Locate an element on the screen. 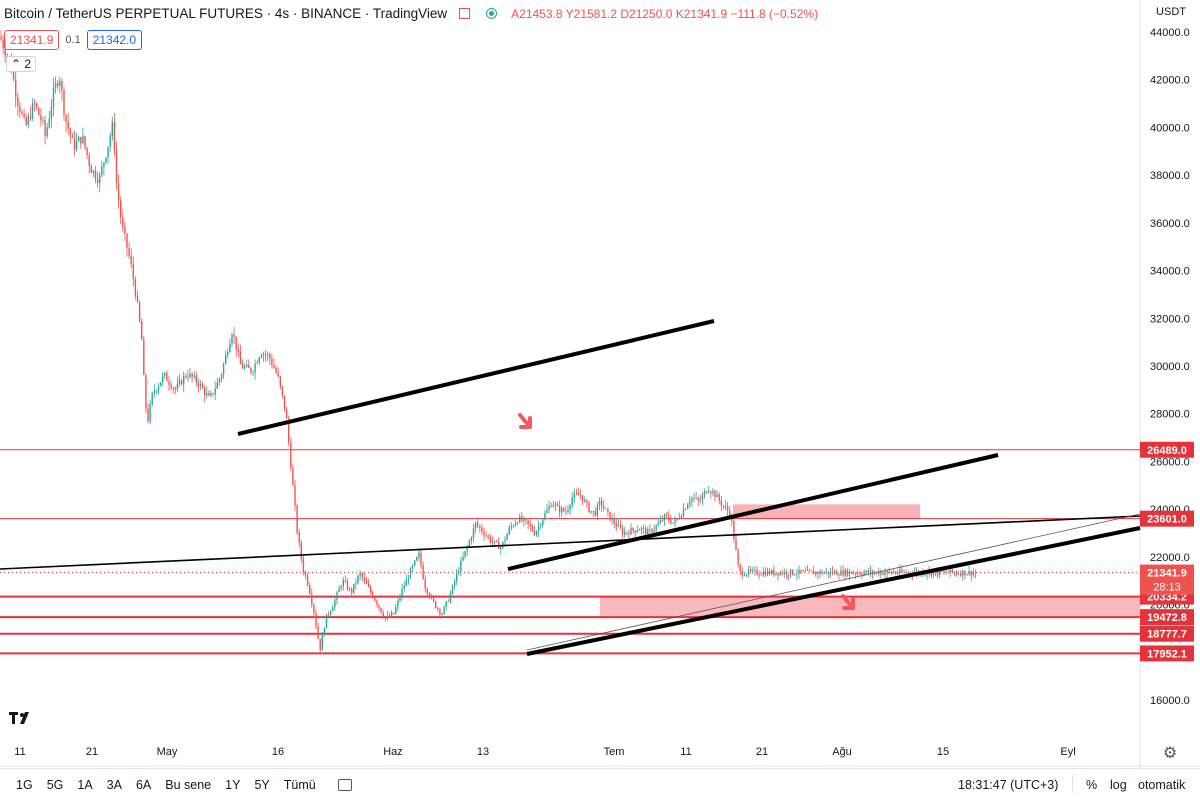 This screenshot has height=805, width=1200. price-level-label: 19472.8 is located at coordinates (1167, 618).